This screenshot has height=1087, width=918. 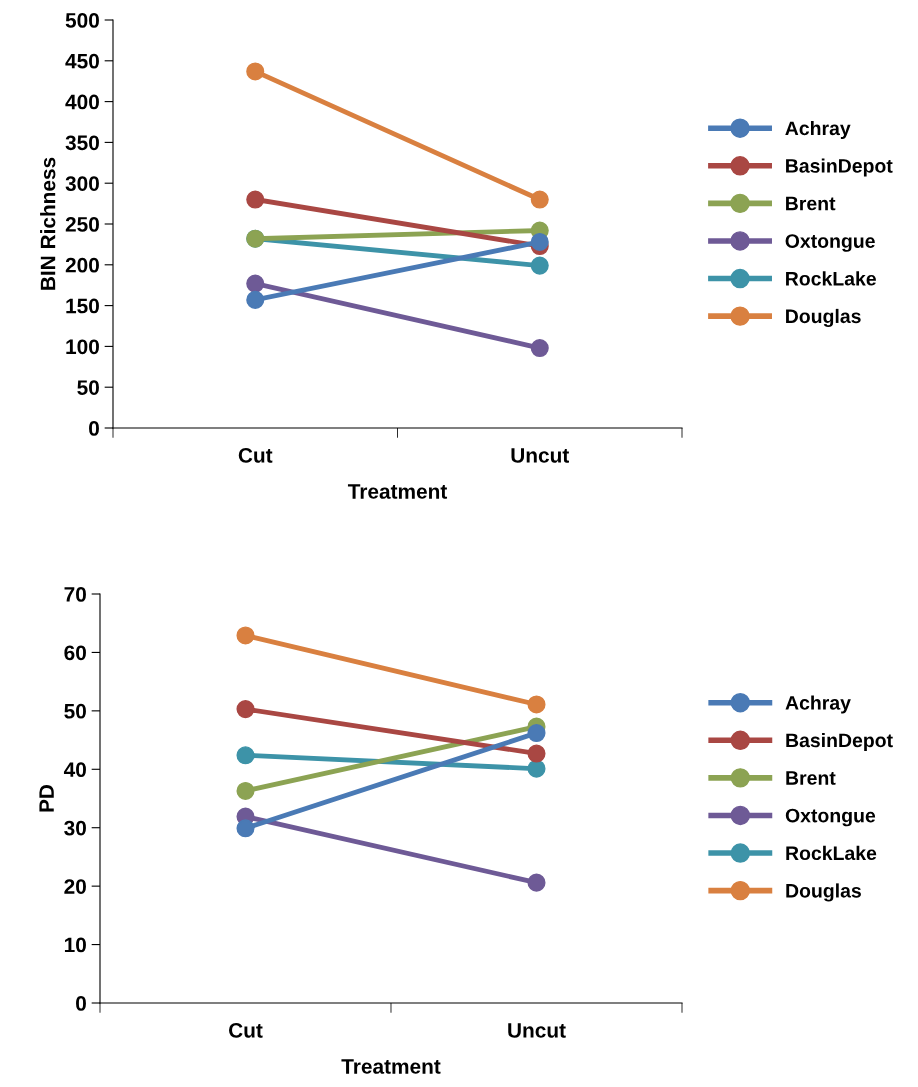 I want to click on y-tick-label: 60, so click(x=75, y=653).